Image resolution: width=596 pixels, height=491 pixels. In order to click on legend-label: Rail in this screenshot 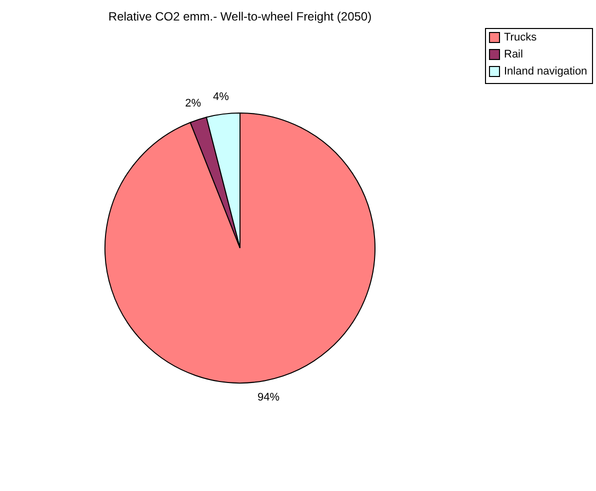, I will do `click(513, 54)`.